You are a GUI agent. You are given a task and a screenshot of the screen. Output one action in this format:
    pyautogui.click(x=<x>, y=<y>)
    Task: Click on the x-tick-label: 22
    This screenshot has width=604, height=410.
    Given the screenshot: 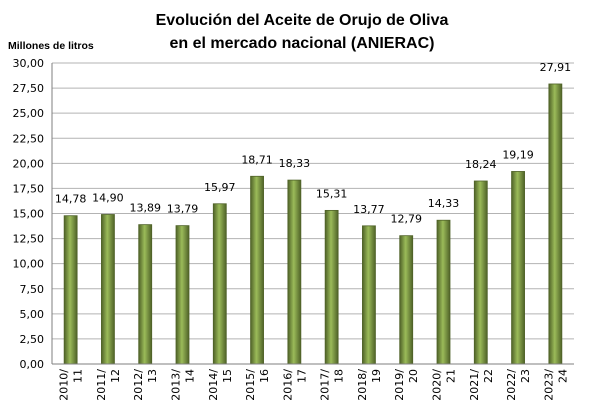 What is the action you would take?
    pyautogui.click(x=488, y=376)
    